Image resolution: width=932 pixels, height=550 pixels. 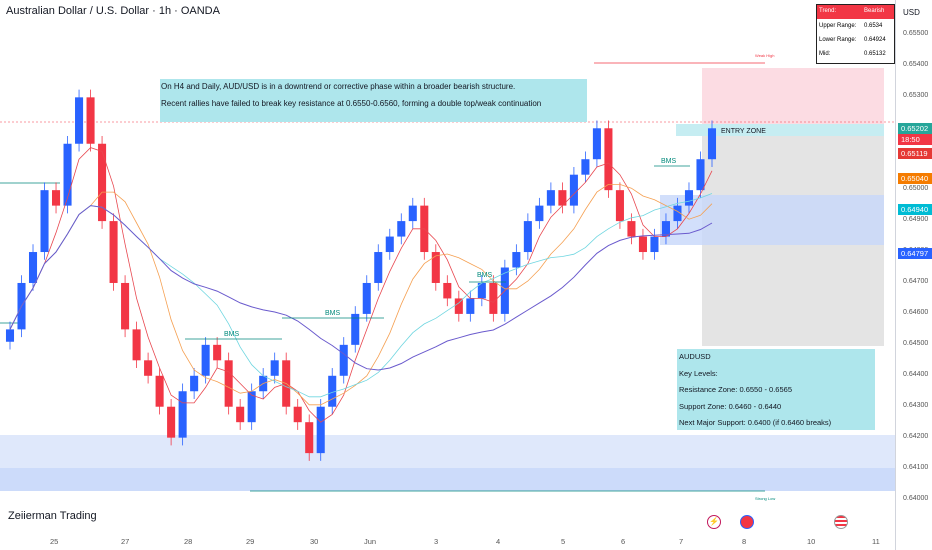 What do you see at coordinates (916, 65) in the screenshot?
I see `y-tick-label: 0.65400` at bounding box center [916, 65].